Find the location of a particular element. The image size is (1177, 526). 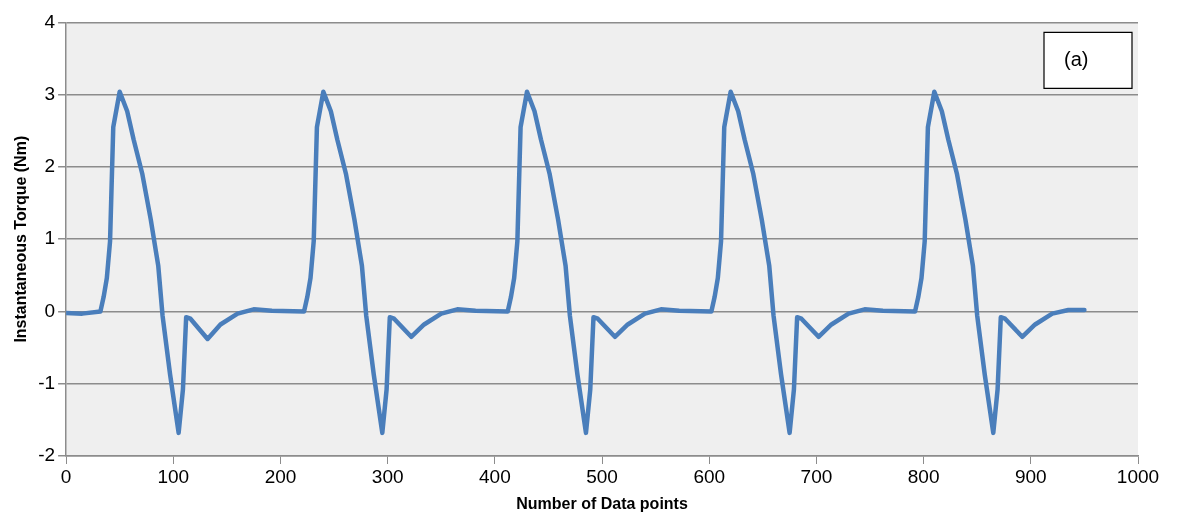

y-tick-label: 4 is located at coordinates (50, 21).